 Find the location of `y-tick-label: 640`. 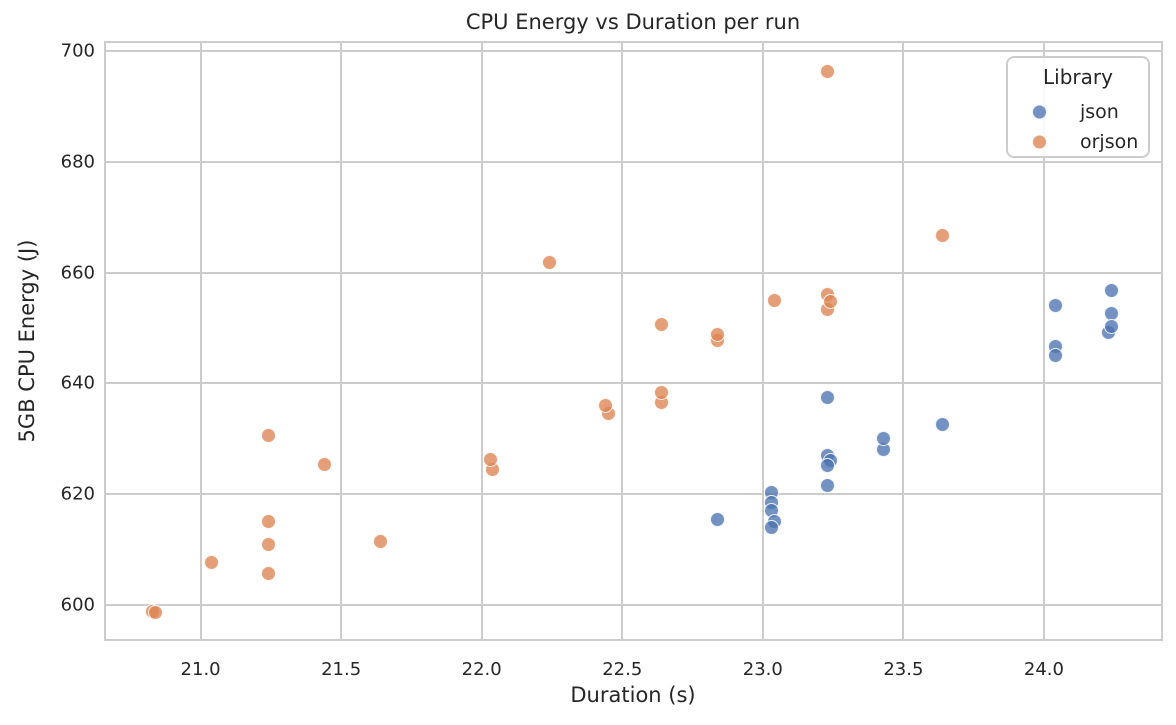

y-tick-label: 640 is located at coordinates (77, 383).